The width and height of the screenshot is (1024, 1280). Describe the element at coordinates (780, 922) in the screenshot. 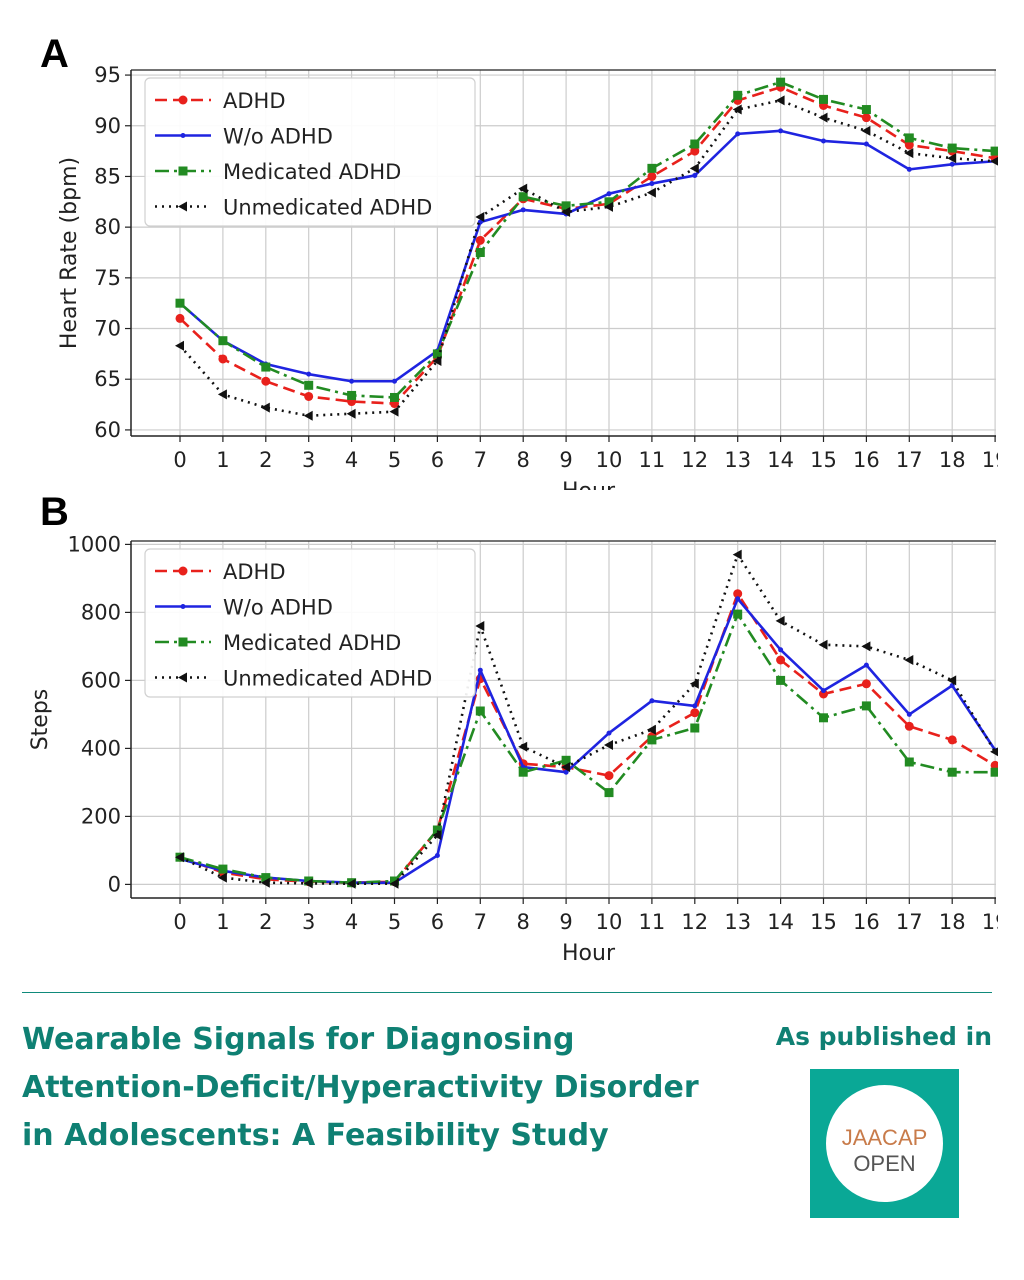

I see `x-tick-label: 14` at that location.